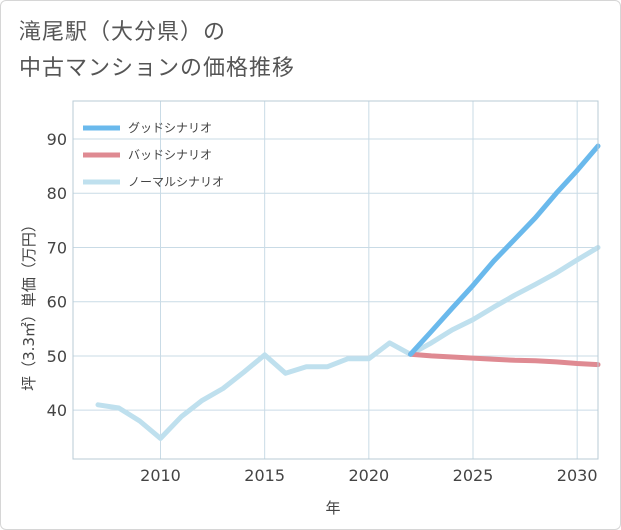 The image size is (621, 530). I want to click on y-tick-label: 50, so click(57, 356).